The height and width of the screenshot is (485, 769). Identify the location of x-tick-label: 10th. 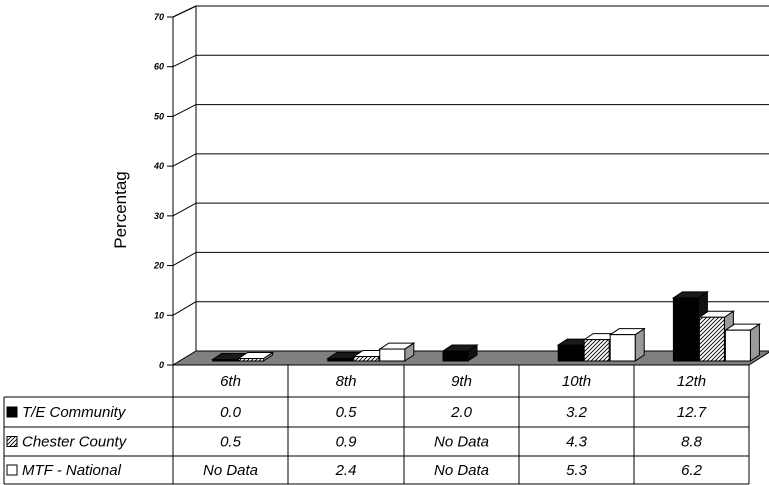
(576, 381).